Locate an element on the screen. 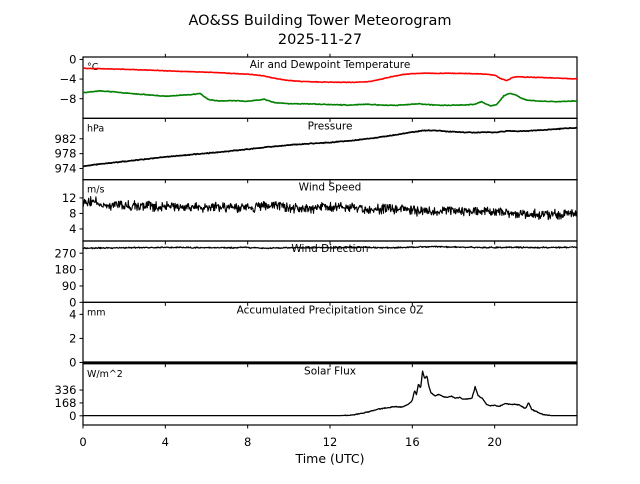  y-tick-label: 90 is located at coordinates (69, 286).